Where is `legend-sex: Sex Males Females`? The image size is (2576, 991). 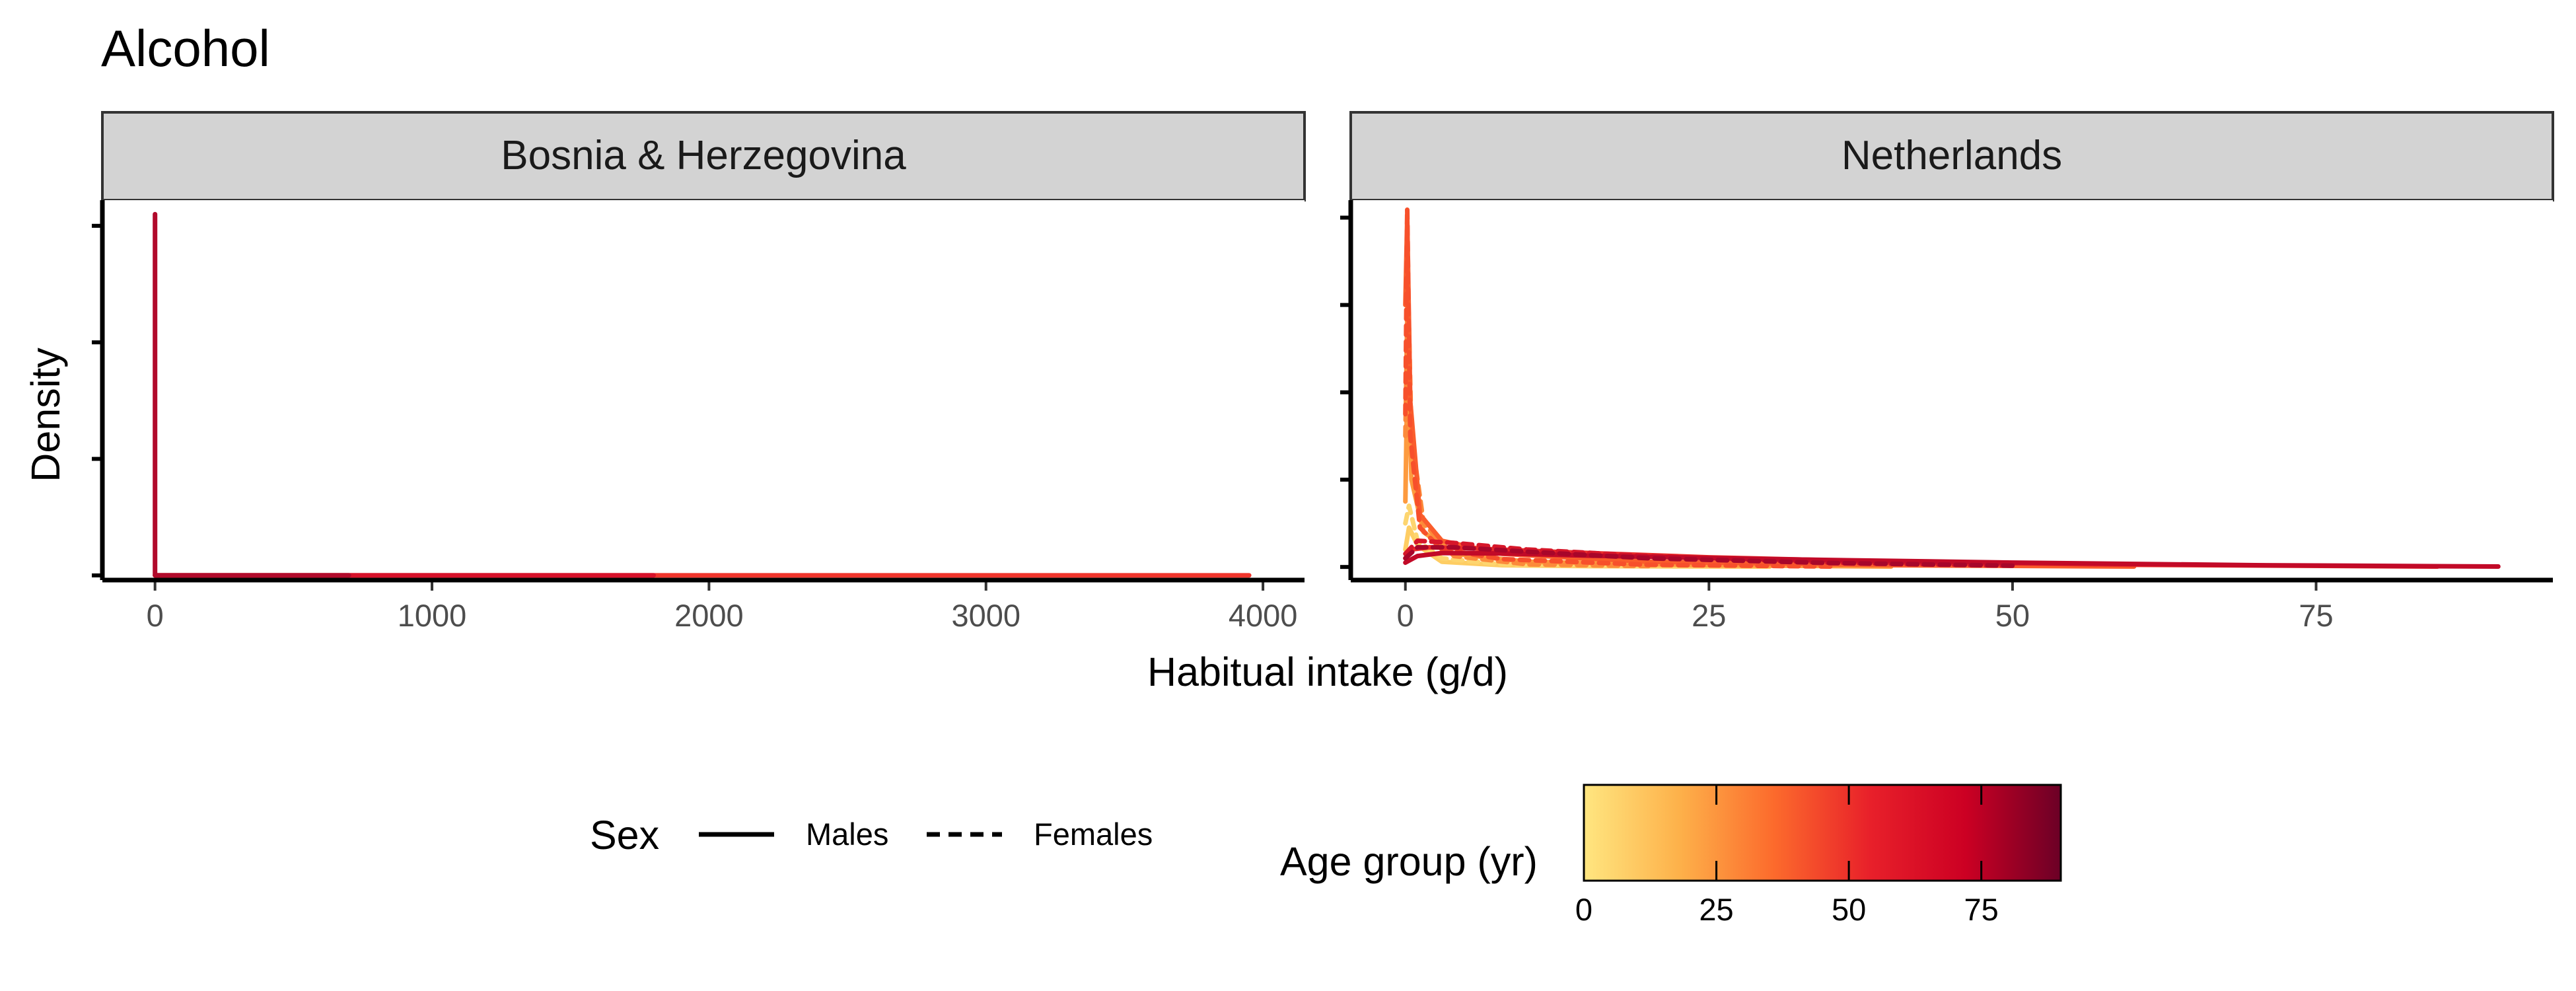
legend-sex: Sex Males Females is located at coordinates (872, 835).